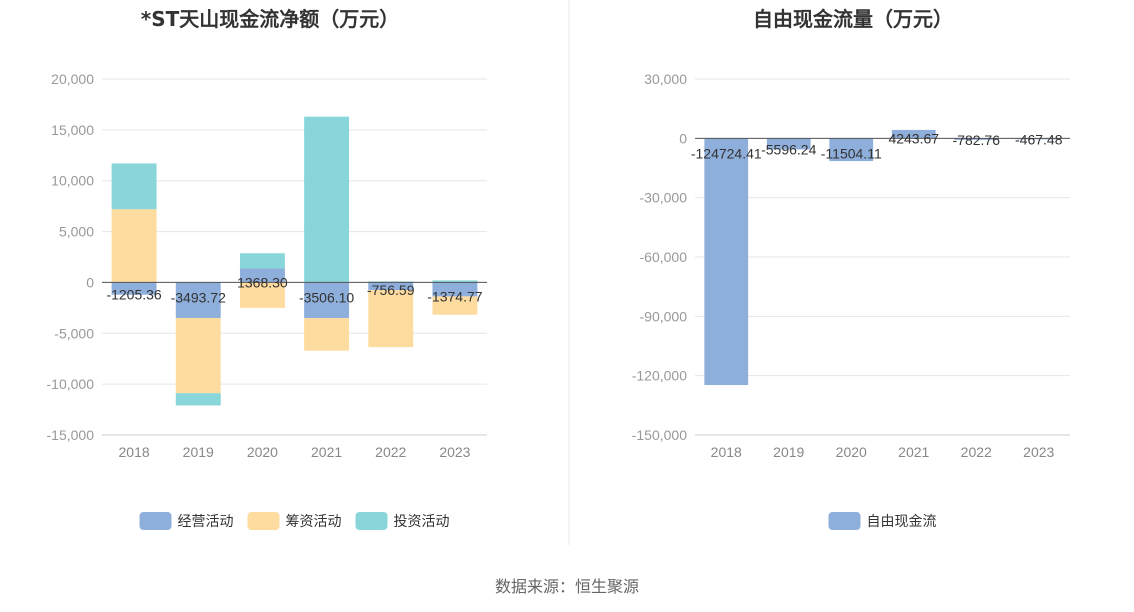 This screenshot has width=1134, height=612. Describe the element at coordinates (326, 297) in the screenshot. I see `data-label: -3506.10` at that location.